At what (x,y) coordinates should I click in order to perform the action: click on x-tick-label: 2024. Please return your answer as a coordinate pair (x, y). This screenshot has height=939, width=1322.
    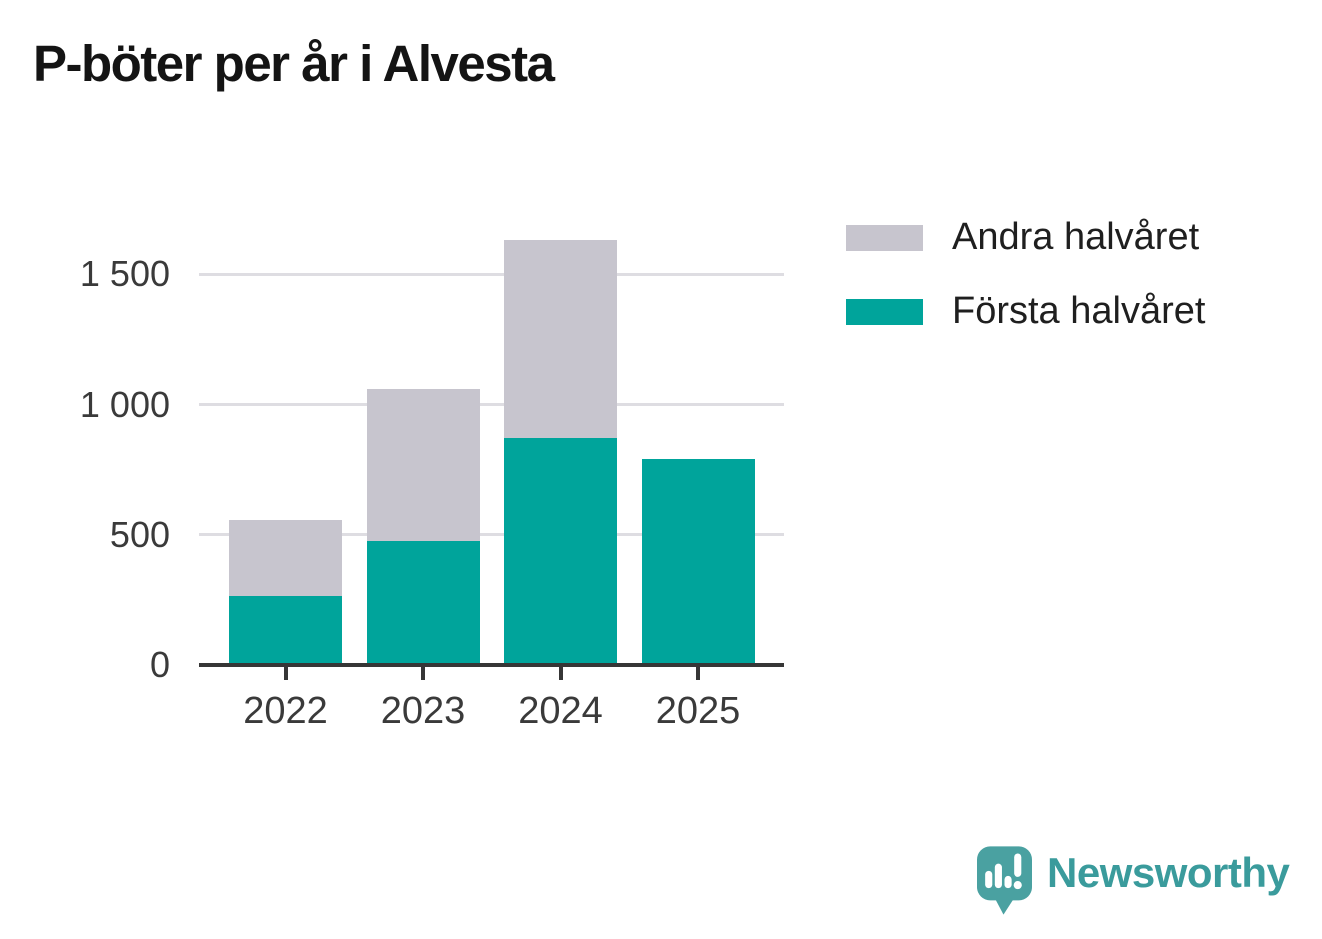
    Looking at the image, I should click on (560, 711).